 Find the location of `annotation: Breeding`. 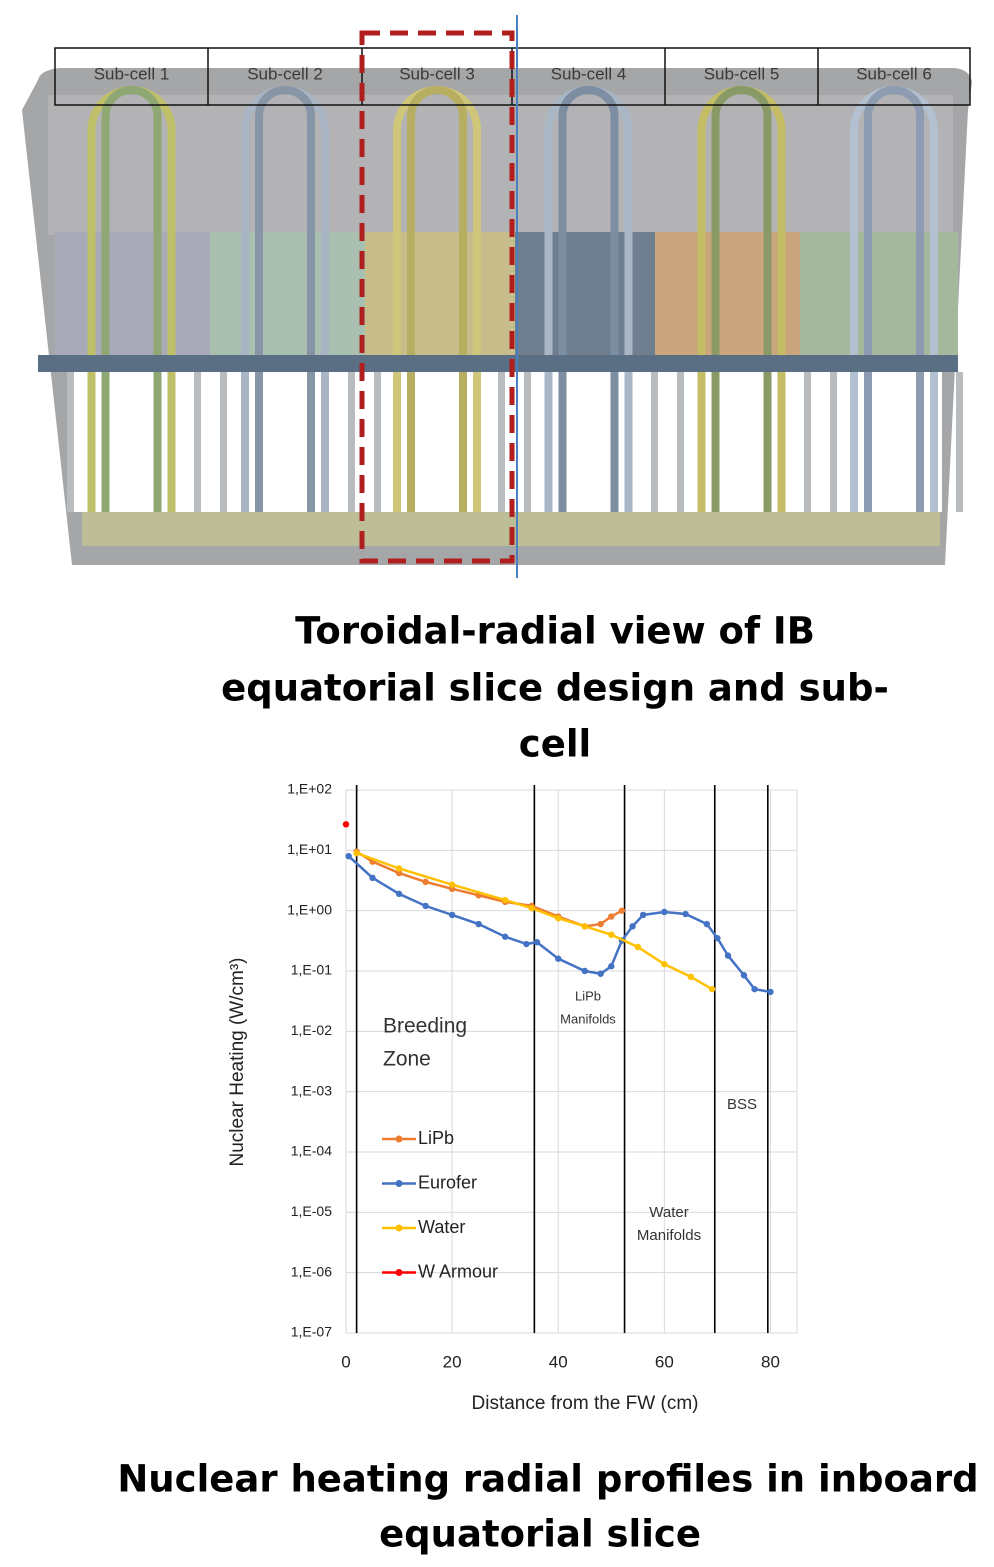

annotation: Breeding is located at coordinates (425, 1026).